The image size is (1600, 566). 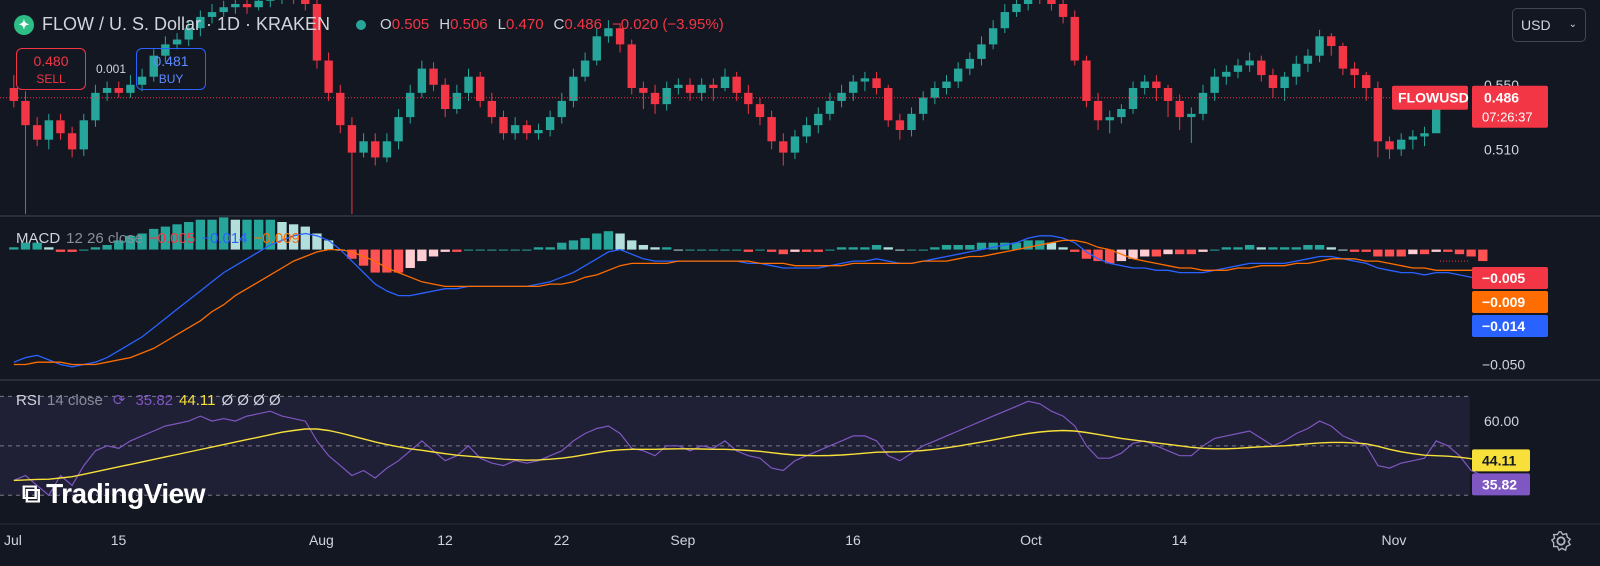 What do you see at coordinates (469, 24) in the screenshot?
I see `high-value: 0.506` at bounding box center [469, 24].